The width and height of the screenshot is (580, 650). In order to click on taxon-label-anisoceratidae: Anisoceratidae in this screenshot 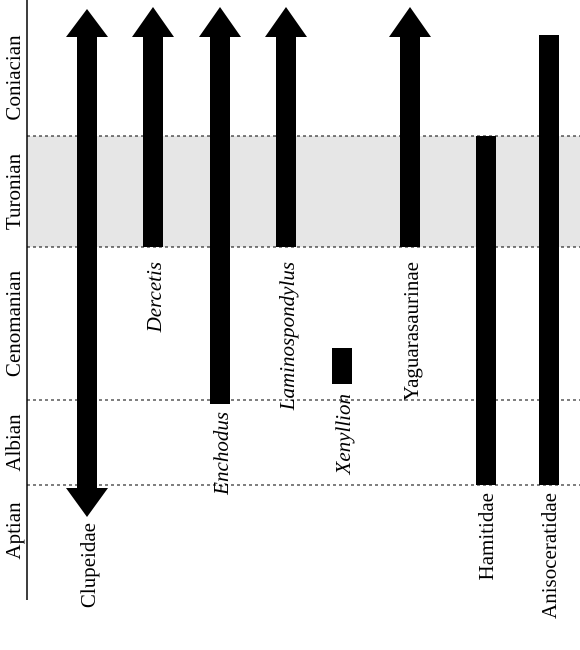, I will do `click(549, 556)`.